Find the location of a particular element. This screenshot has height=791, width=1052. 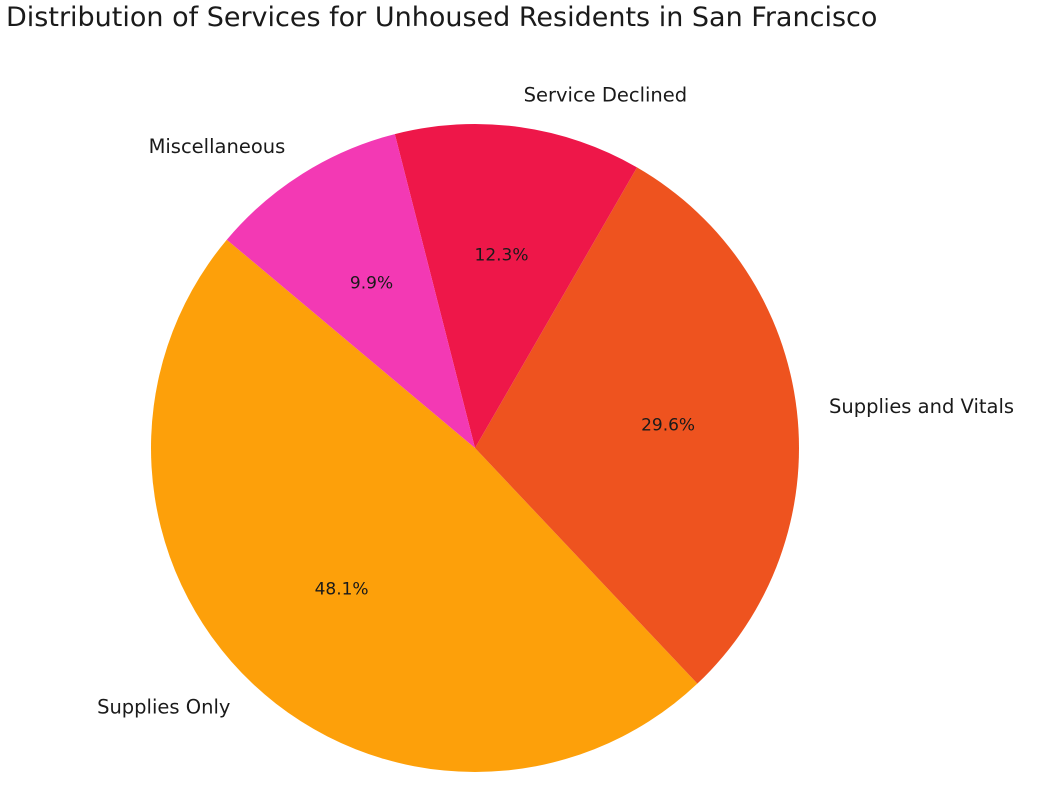

pct-label-supplies-and-vitals: 29.6% is located at coordinates (668, 425).